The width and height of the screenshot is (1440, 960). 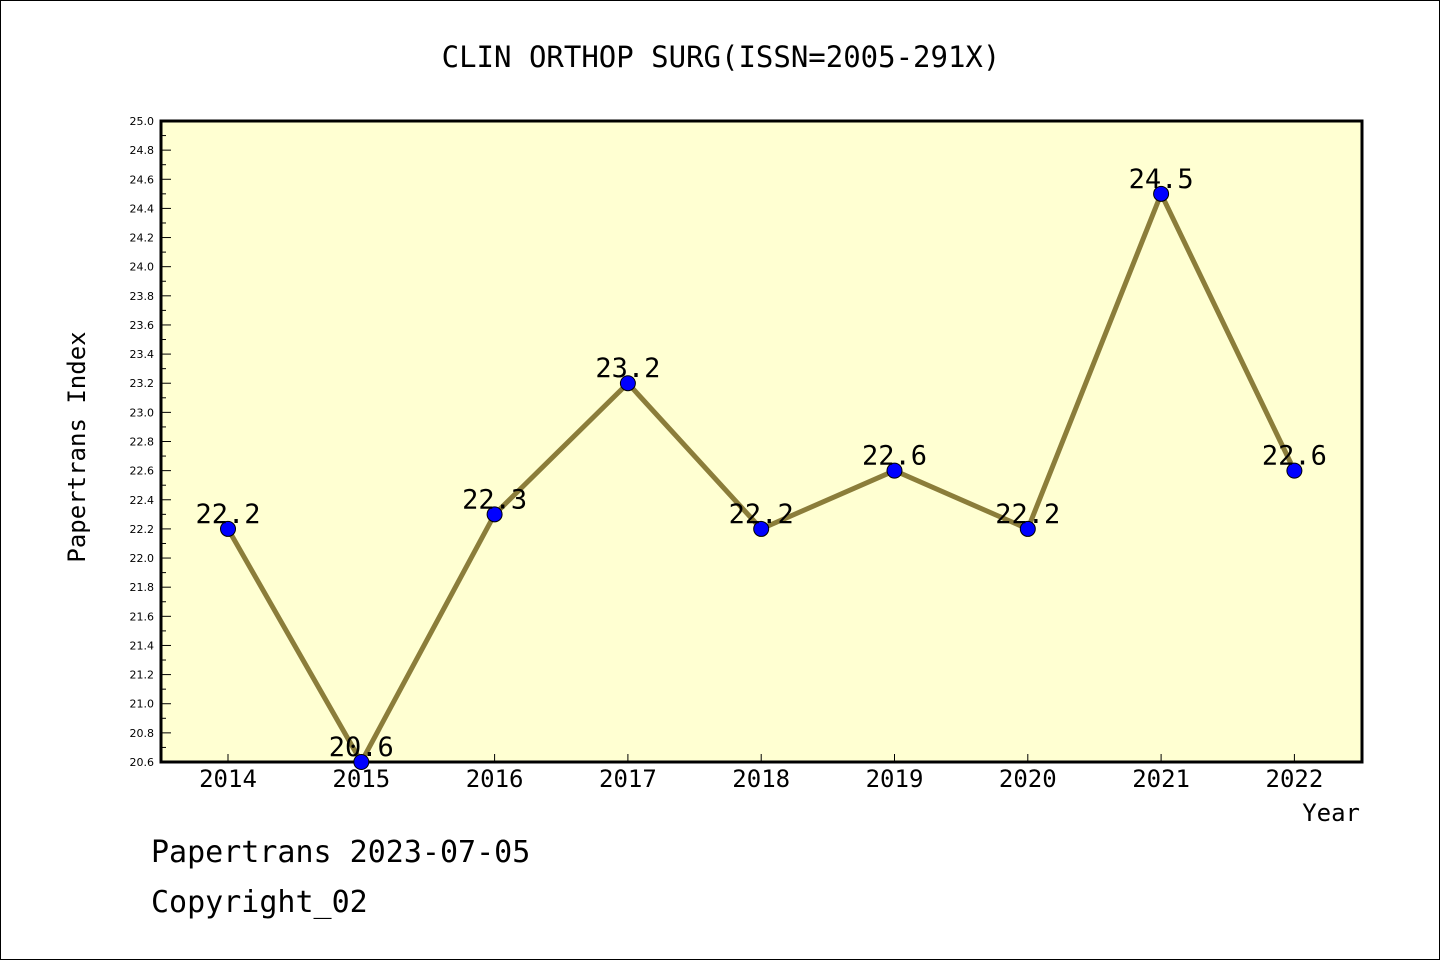 I want to click on data-label: 24.5, so click(x=1161, y=179).